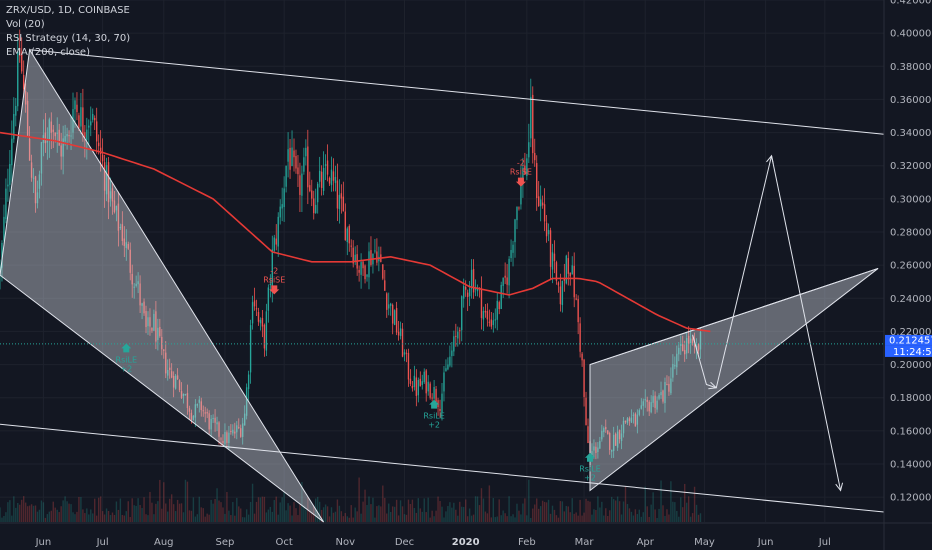 The width and height of the screenshot is (932, 550). Describe the element at coordinates (585, 542) in the screenshot. I see `time-tick-label: Mar` at that location.